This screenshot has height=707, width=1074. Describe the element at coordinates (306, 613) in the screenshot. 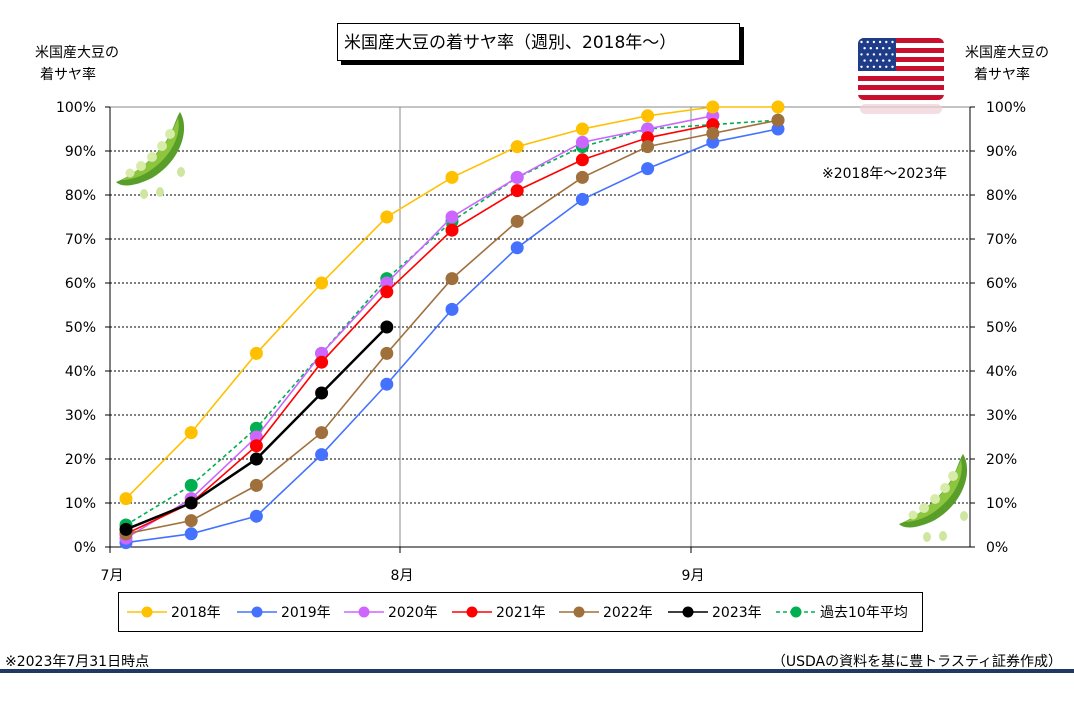

I see `legend-label: 2019年` at that location.